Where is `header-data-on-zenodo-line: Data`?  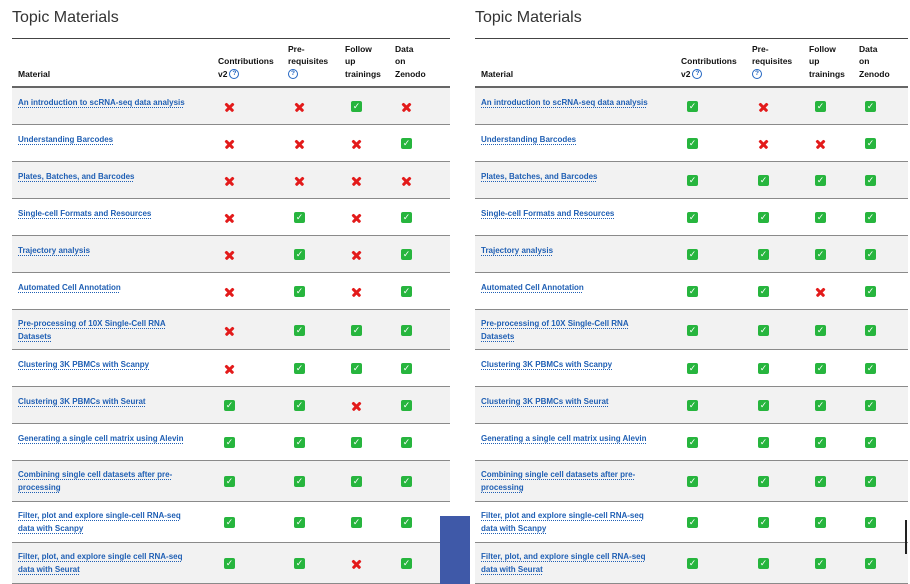 header-data-on-zenodo-line: Data is located at coordinates (868, 48).